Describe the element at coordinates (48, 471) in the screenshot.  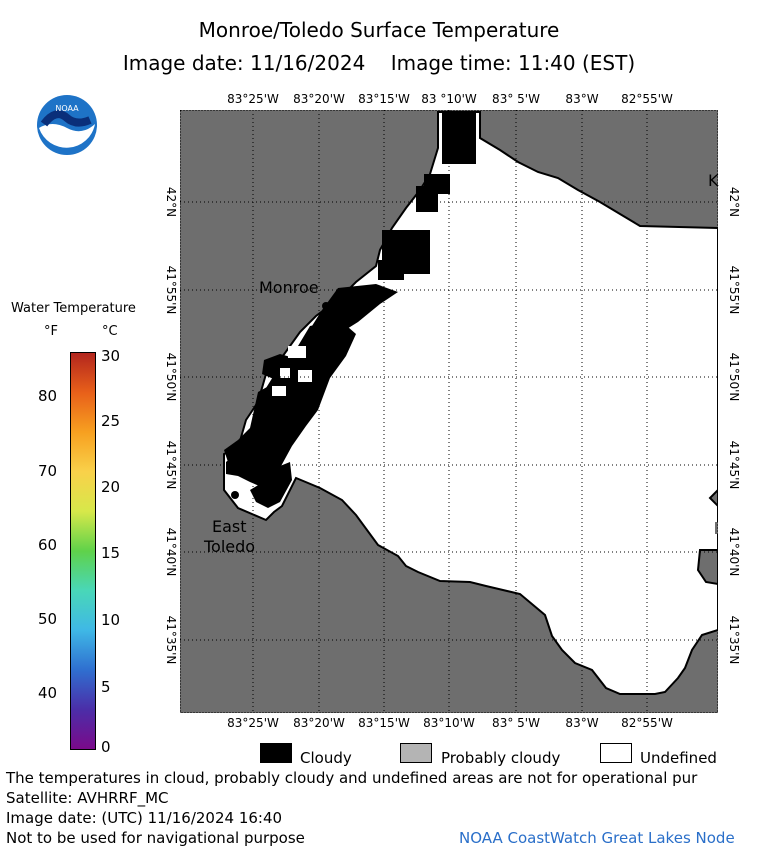
I see `colorbar-f-tick: 70` at that location.